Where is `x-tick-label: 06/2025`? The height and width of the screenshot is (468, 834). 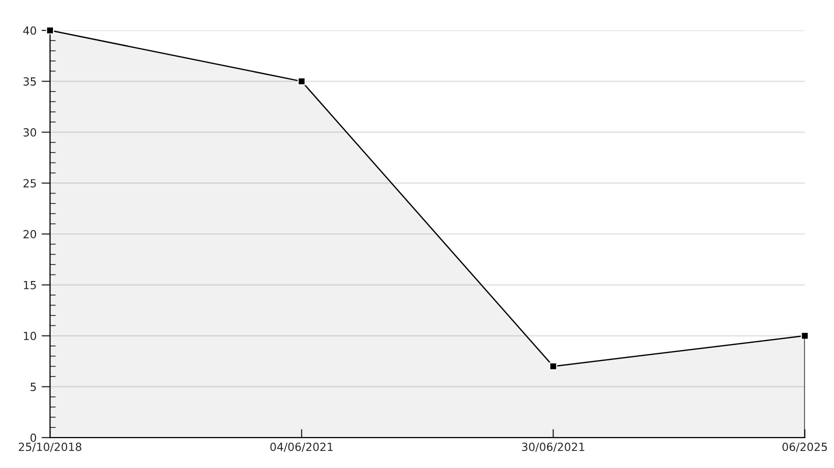
x-tick-label: 06/2025 is located at coordinates (804, 447).